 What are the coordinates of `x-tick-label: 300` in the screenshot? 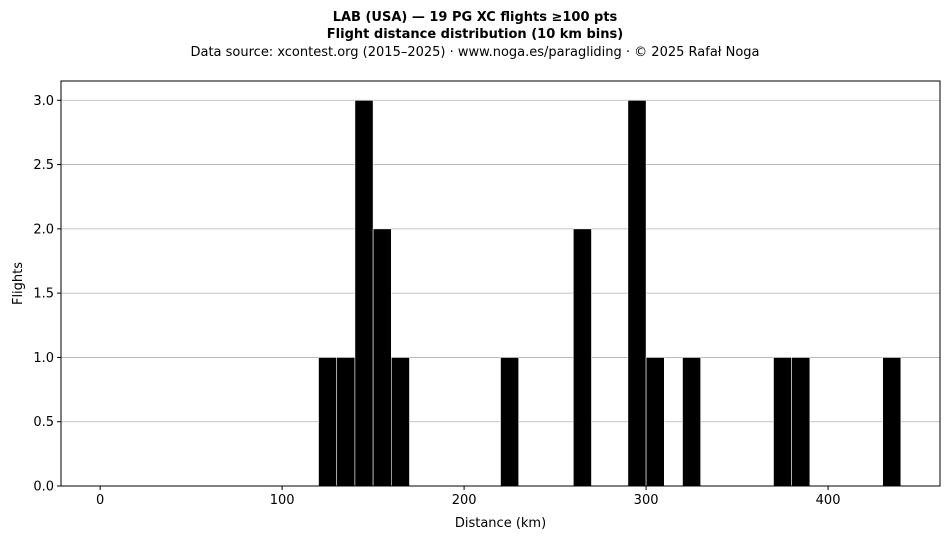 It's located at (646, 500).